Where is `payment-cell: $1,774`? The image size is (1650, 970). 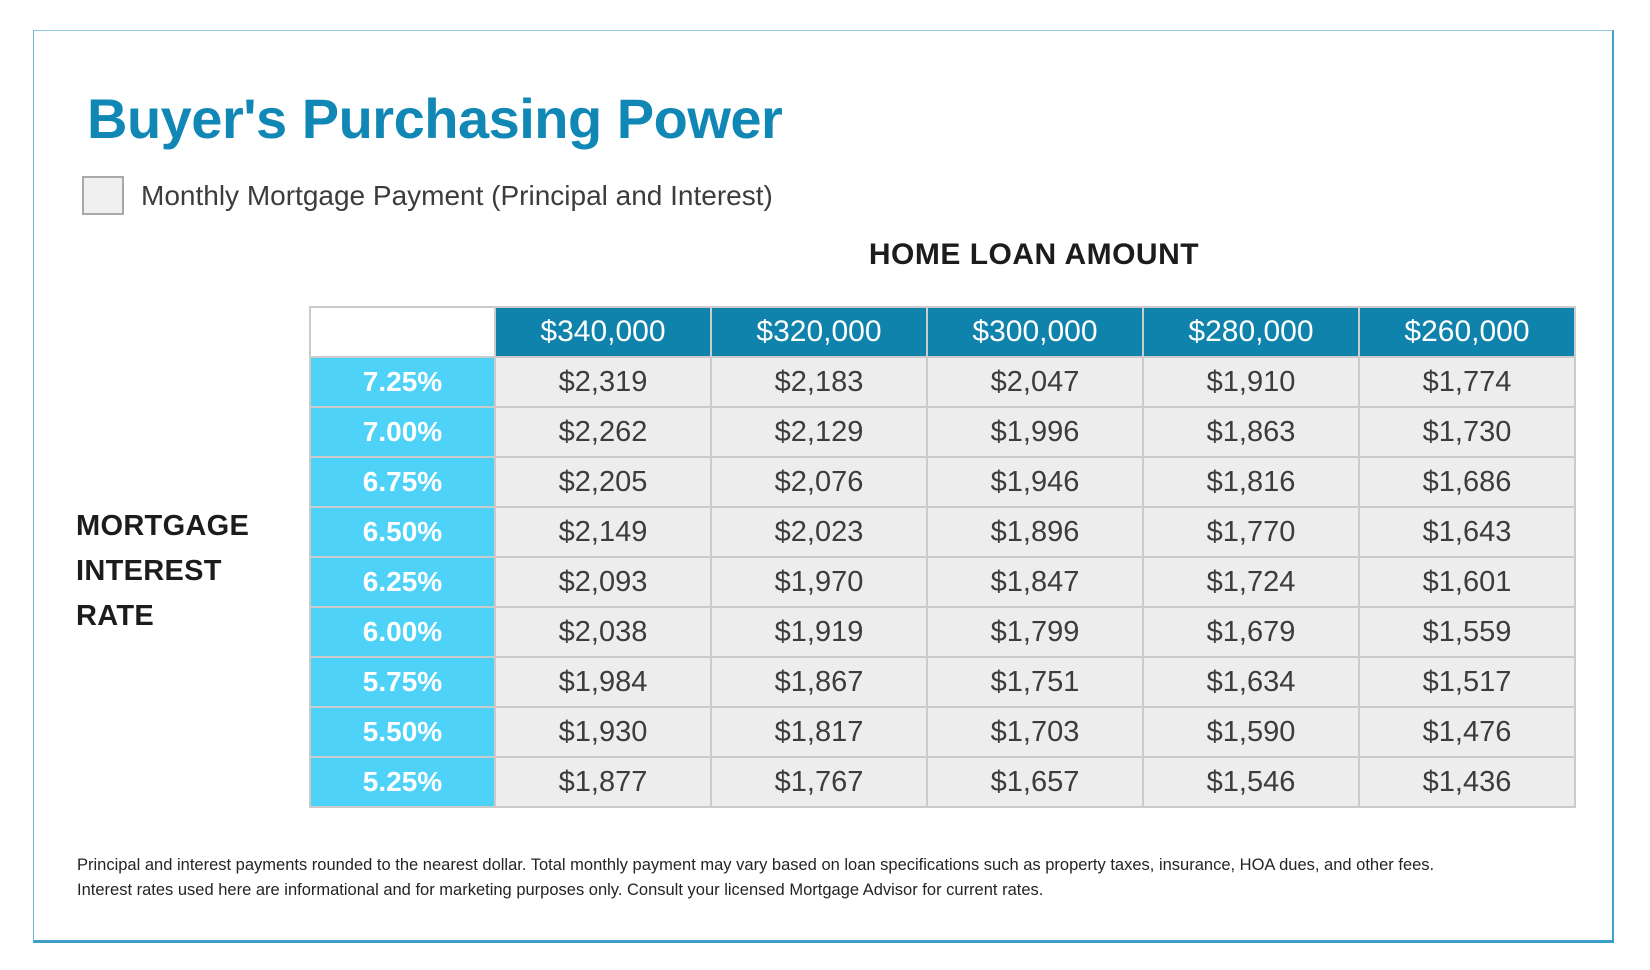
payment-cell: $1,774 is located at coordinates (1467, 382).